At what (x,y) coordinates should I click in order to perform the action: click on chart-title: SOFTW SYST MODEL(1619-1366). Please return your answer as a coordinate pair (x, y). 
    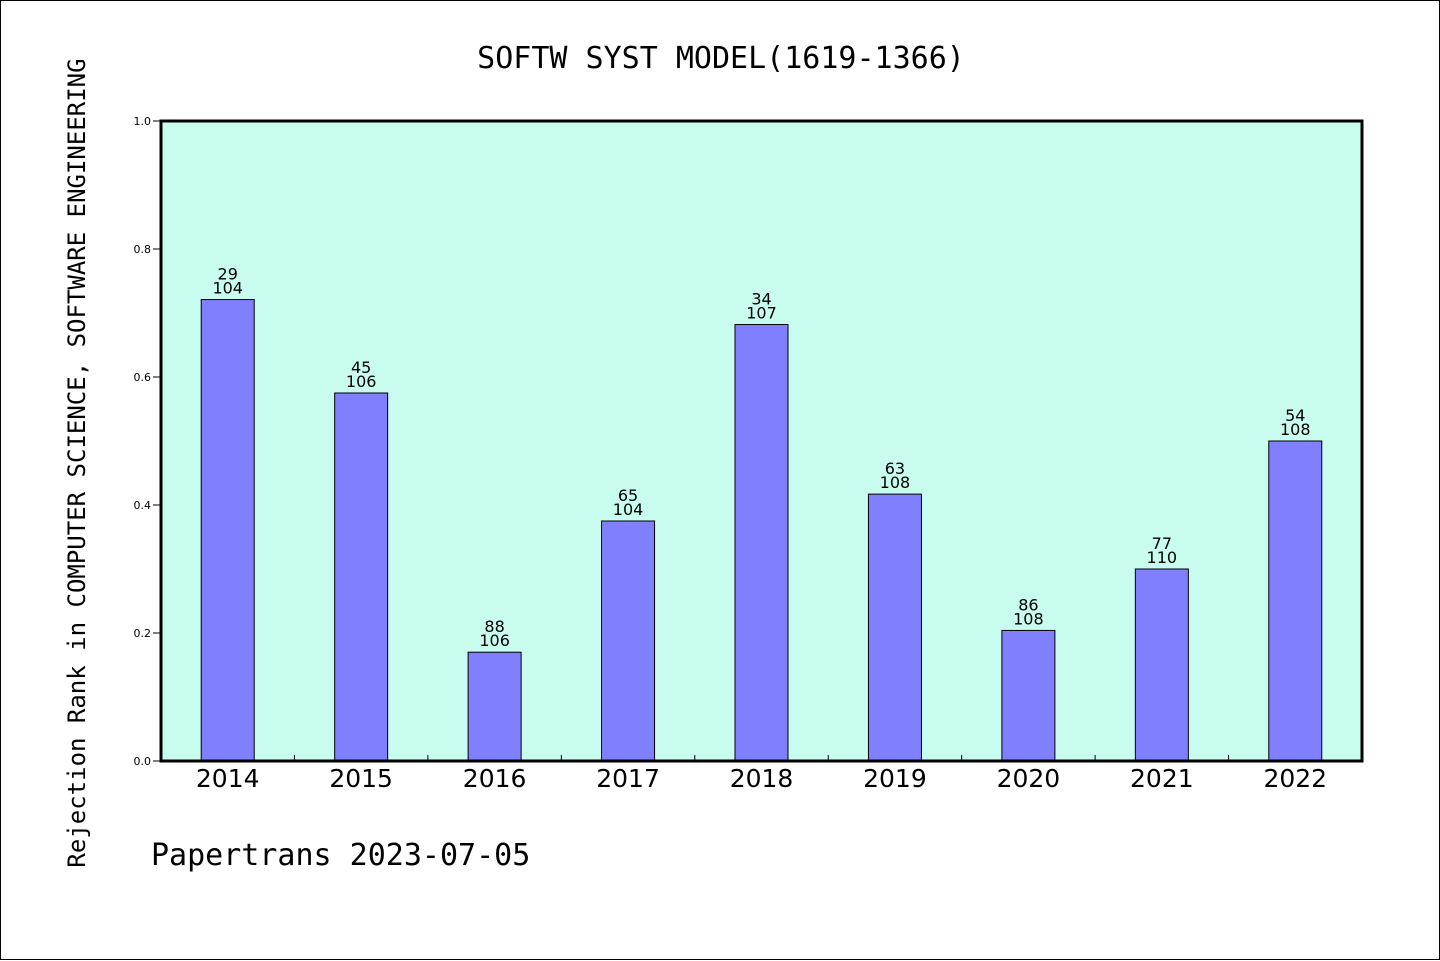
    Looking at the image, I should click on (721, 58).